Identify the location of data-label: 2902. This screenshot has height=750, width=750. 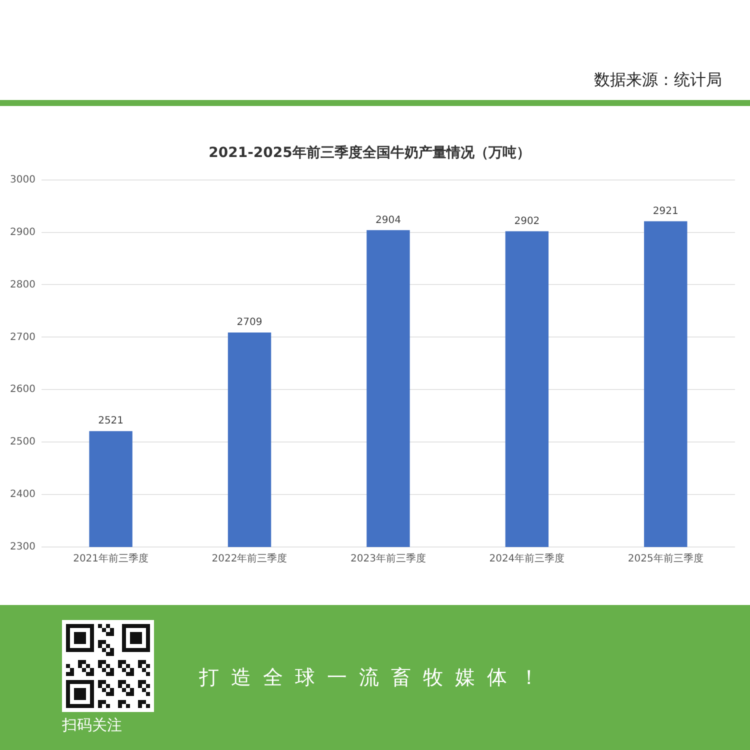
(527, 221).